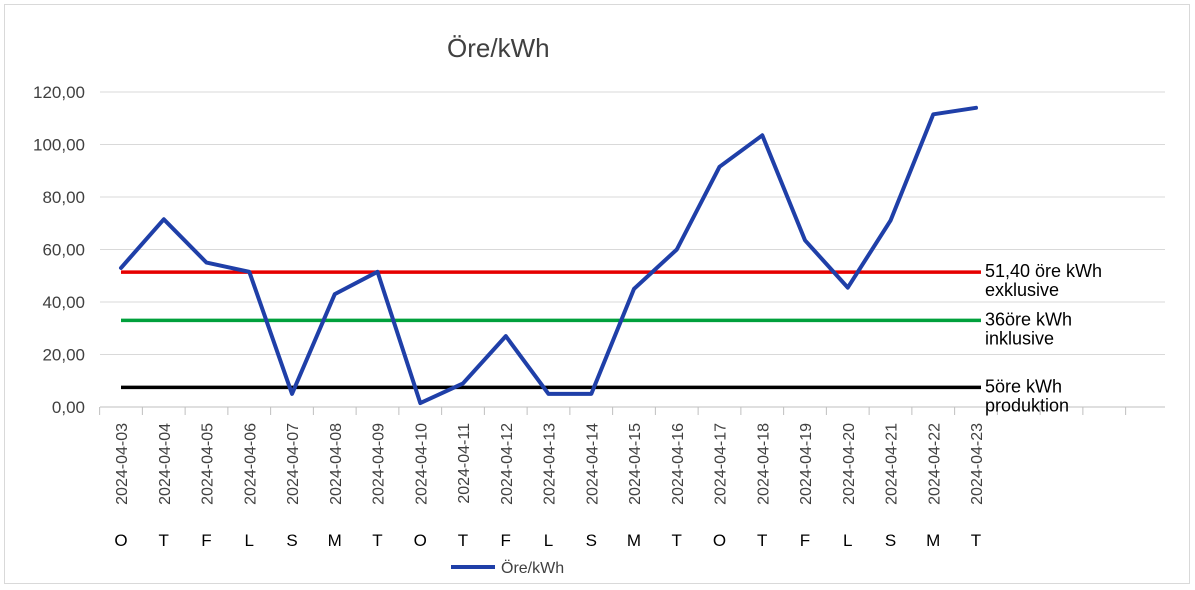 This screenshot has height=590, width=1195. I want to click on reference-line-label: inklusive, so click(1019, 338).